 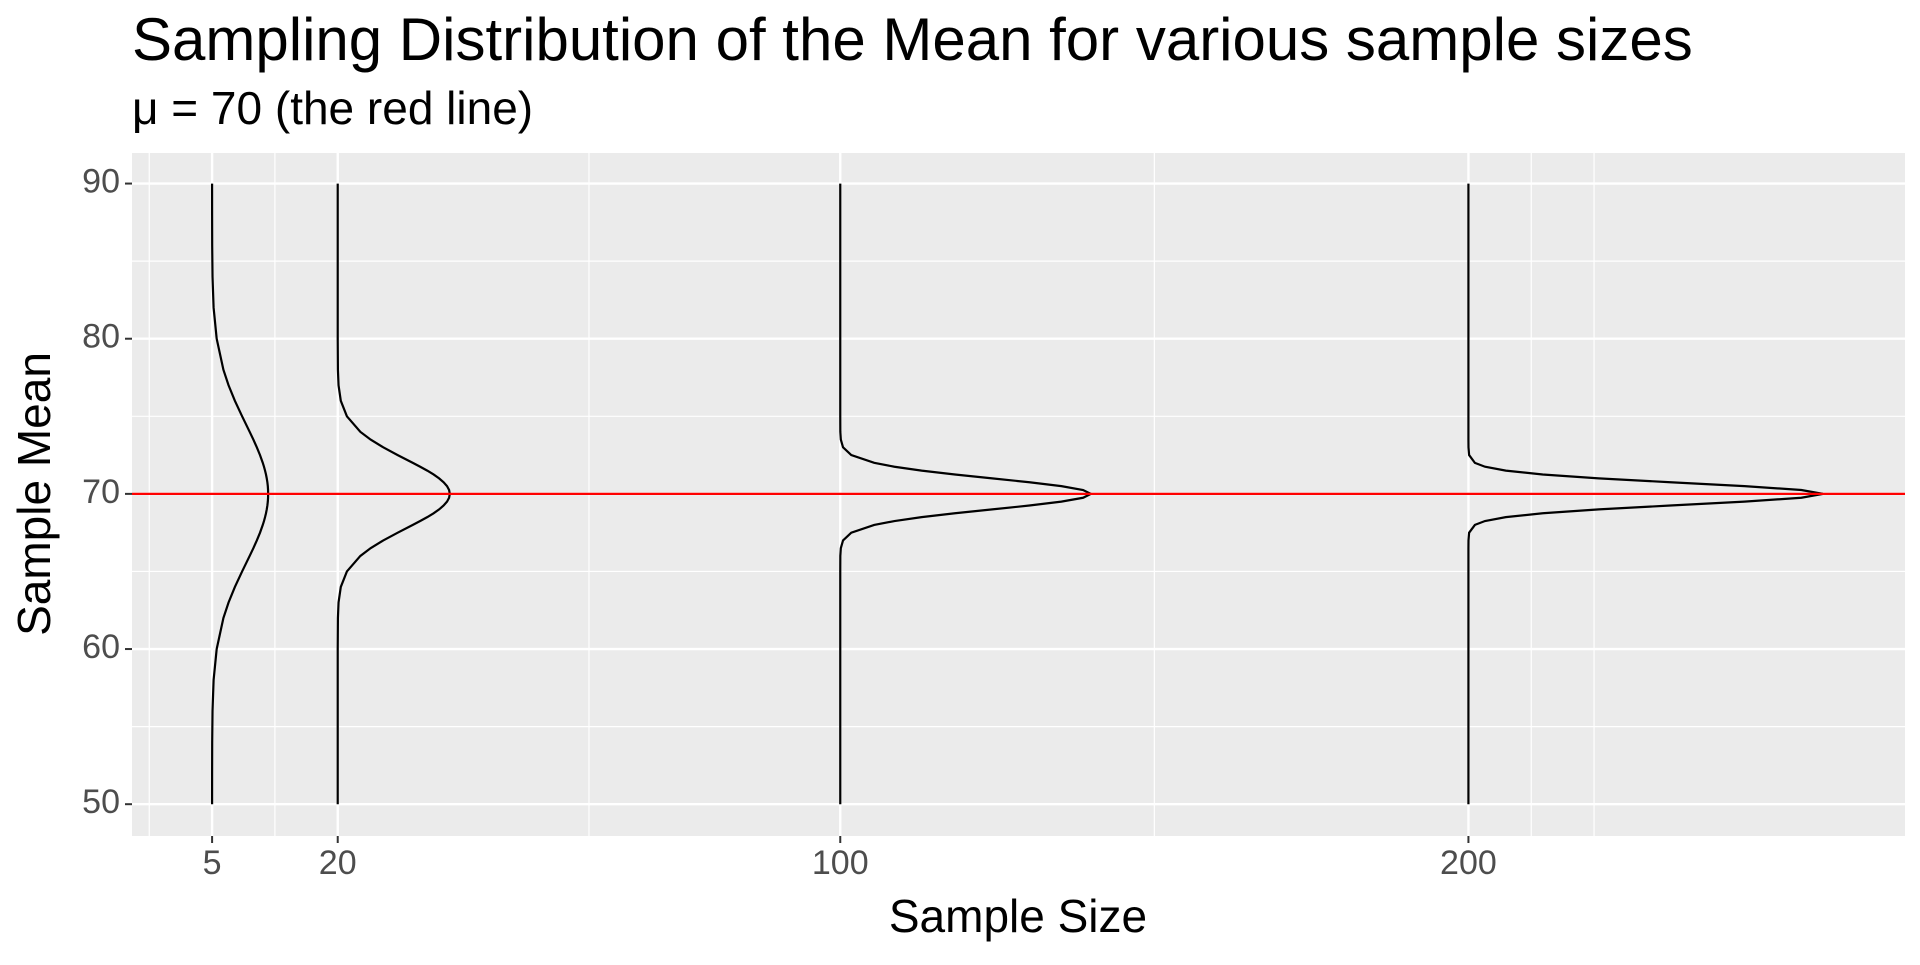 What do you see at coordinates (101, 182) in the screenshot?
I see `y-tick-label: 90` at bounding box center [101, 182].